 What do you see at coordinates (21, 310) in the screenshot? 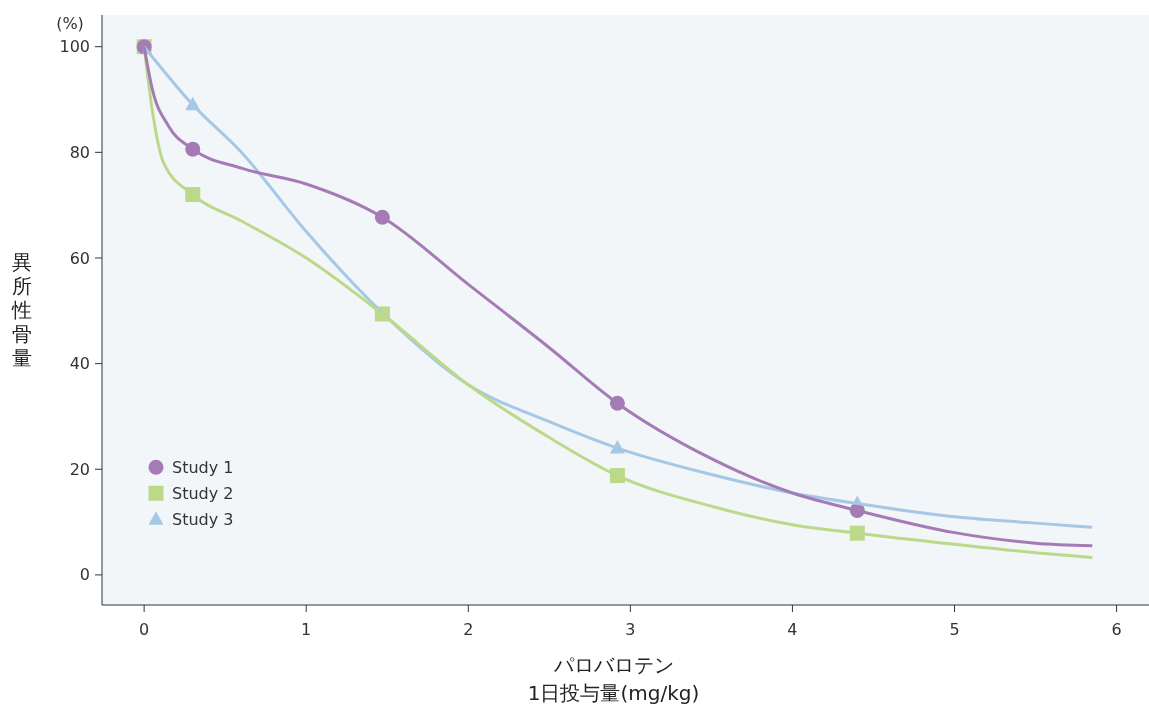
I see `y-axis-title: 異所性骨量` at bounding box center [21, 310].